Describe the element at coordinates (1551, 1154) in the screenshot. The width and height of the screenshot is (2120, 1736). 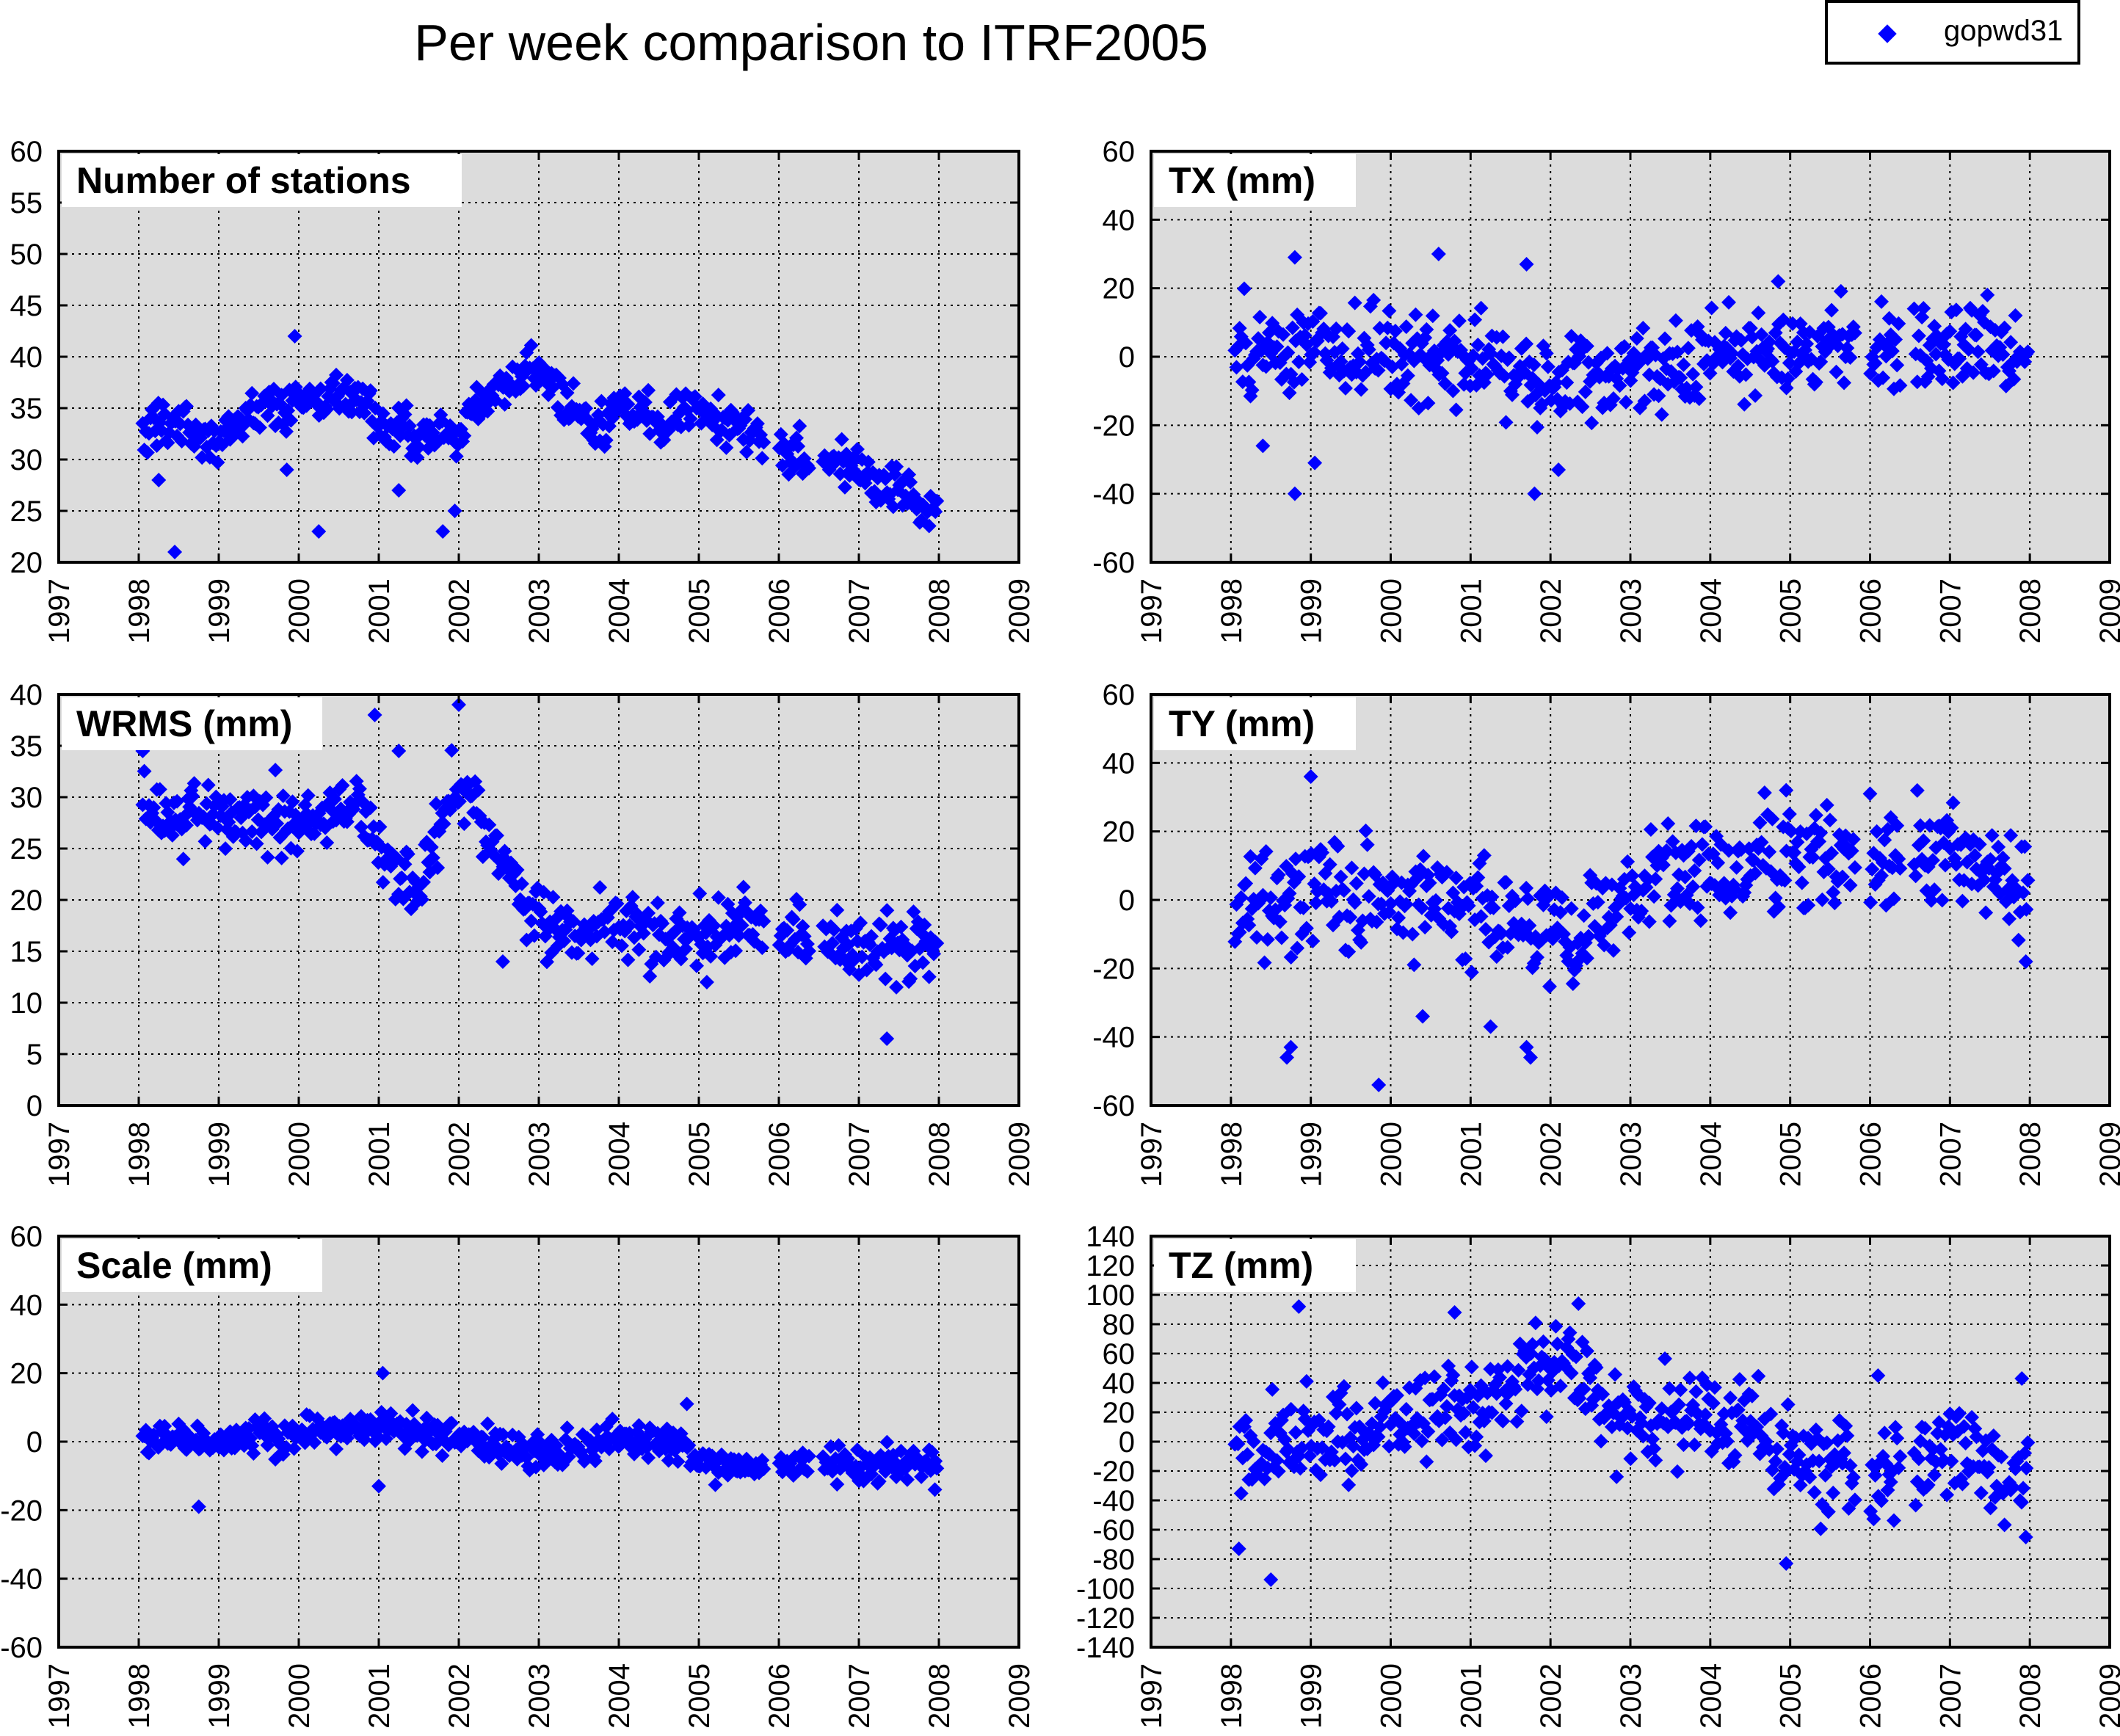
I see `x-tick-label: 2002` at that location.